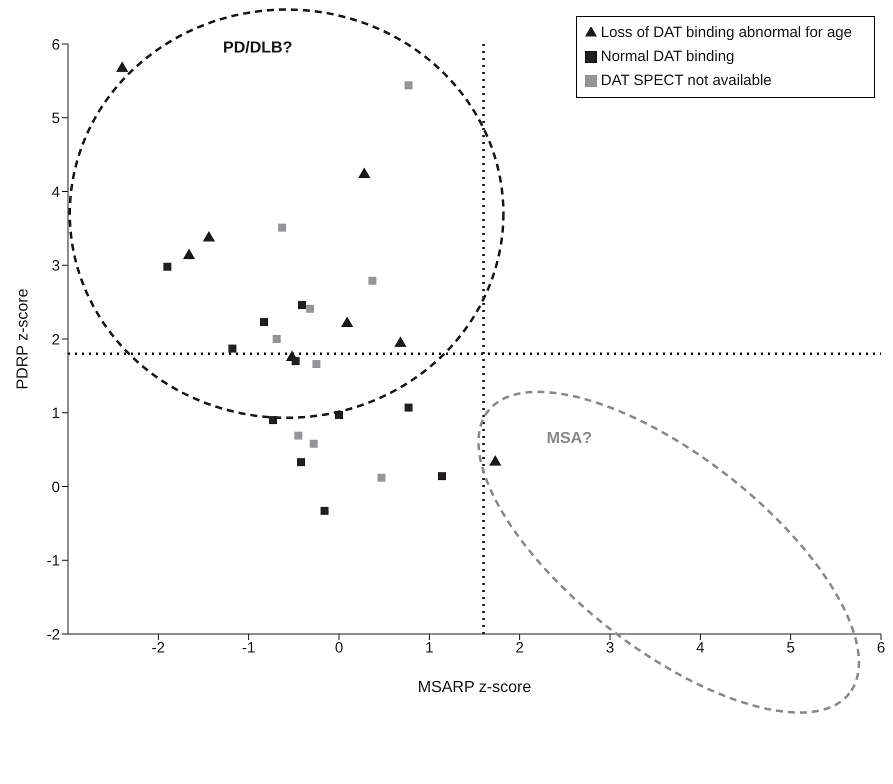  What do you see at coordinates (700, 648) in the screenshot?
I see `x-tick-label: 4` at bounding box center [700, 648].